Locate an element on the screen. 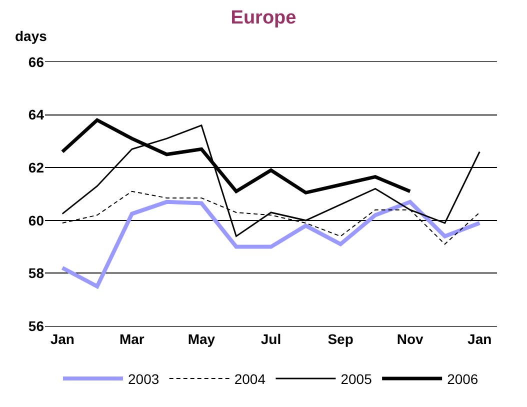 This screenshot has width=527, height=407. chart-title: Europe is located at coordinates (263, 17).